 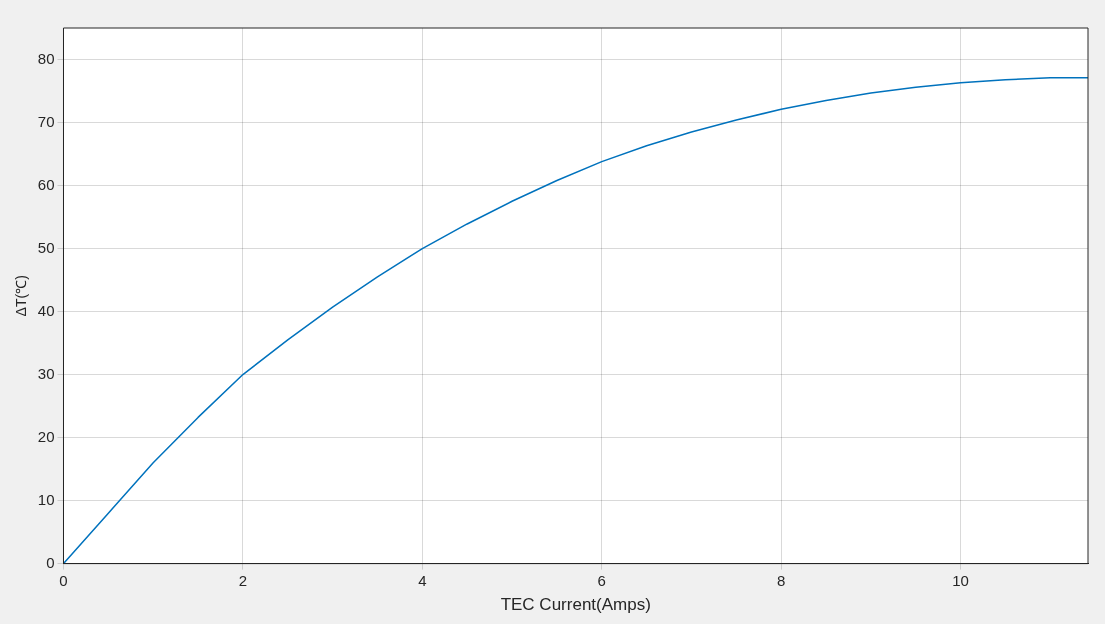 I want to click on x-tick-label: 6, so click(x=601, y=580).